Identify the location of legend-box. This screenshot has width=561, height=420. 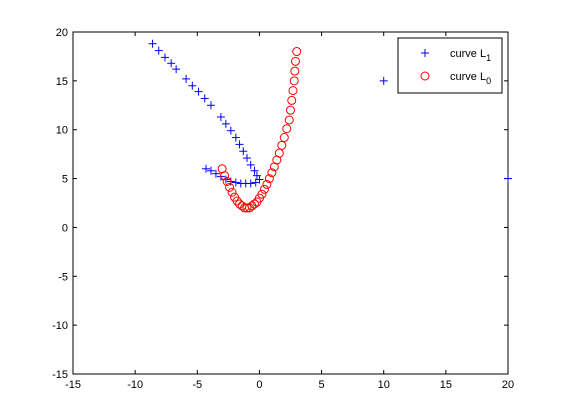
(450, 65).